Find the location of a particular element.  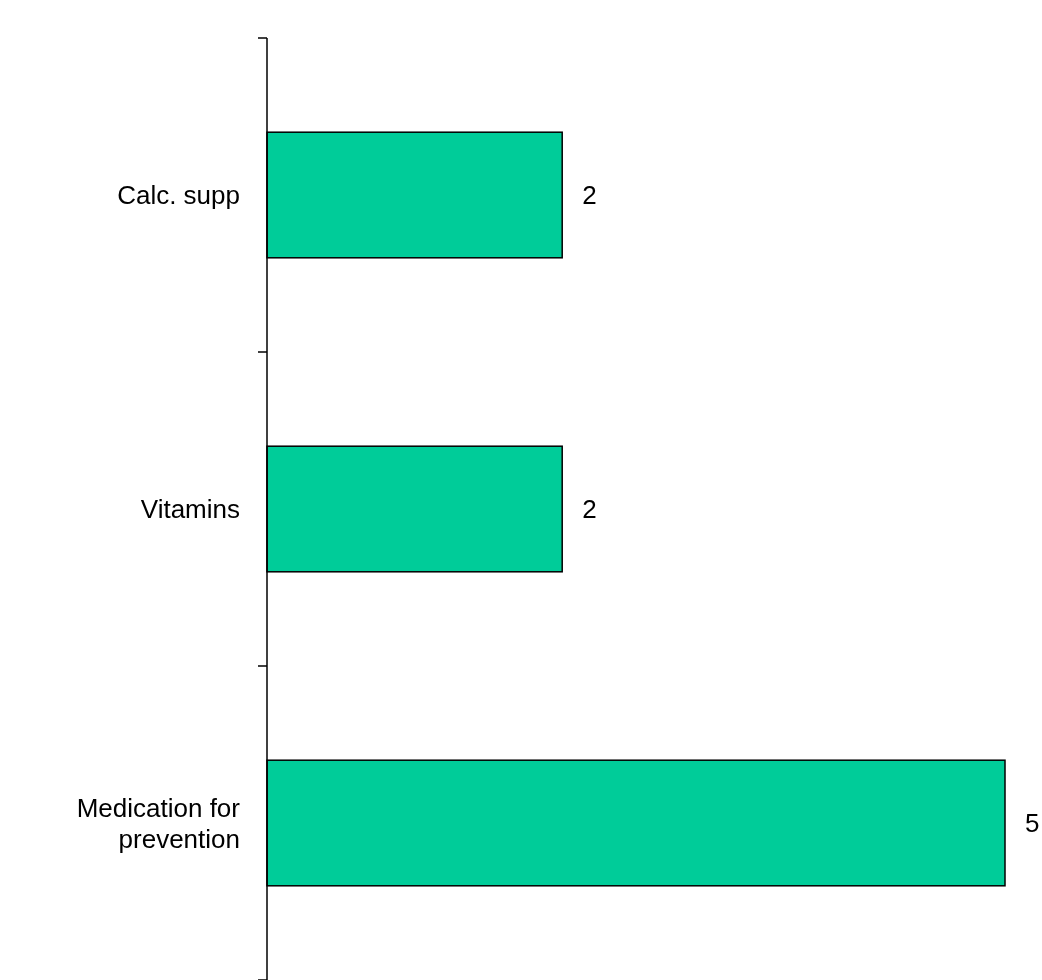

data-label: 5 is located at coordinates (1032, 823).